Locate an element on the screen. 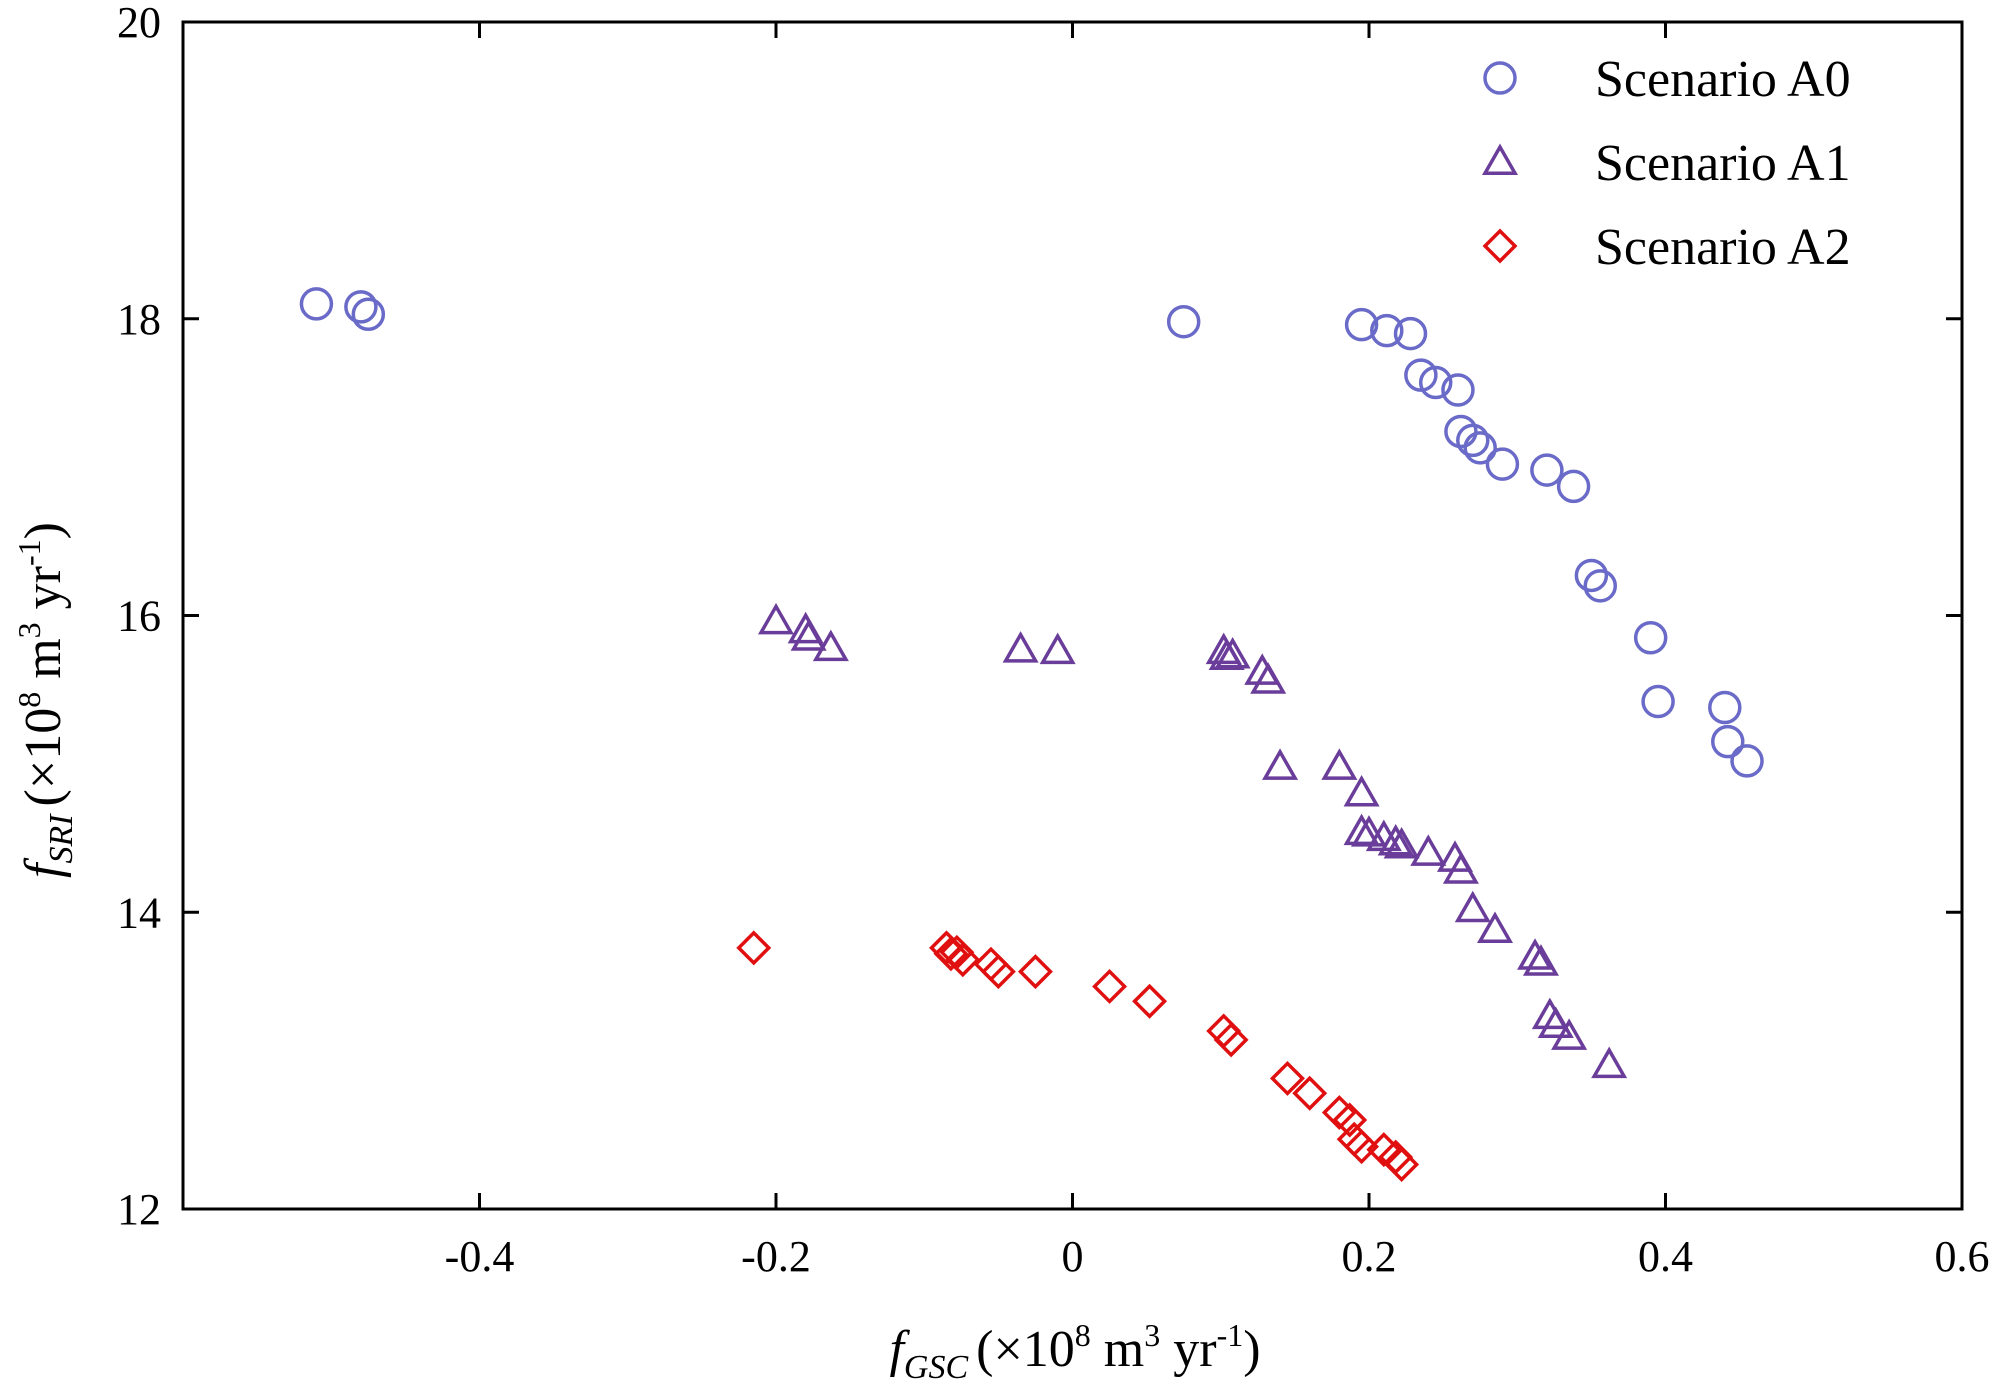  x-tick-label: -0.2 is located at coordinates (776, 1256).